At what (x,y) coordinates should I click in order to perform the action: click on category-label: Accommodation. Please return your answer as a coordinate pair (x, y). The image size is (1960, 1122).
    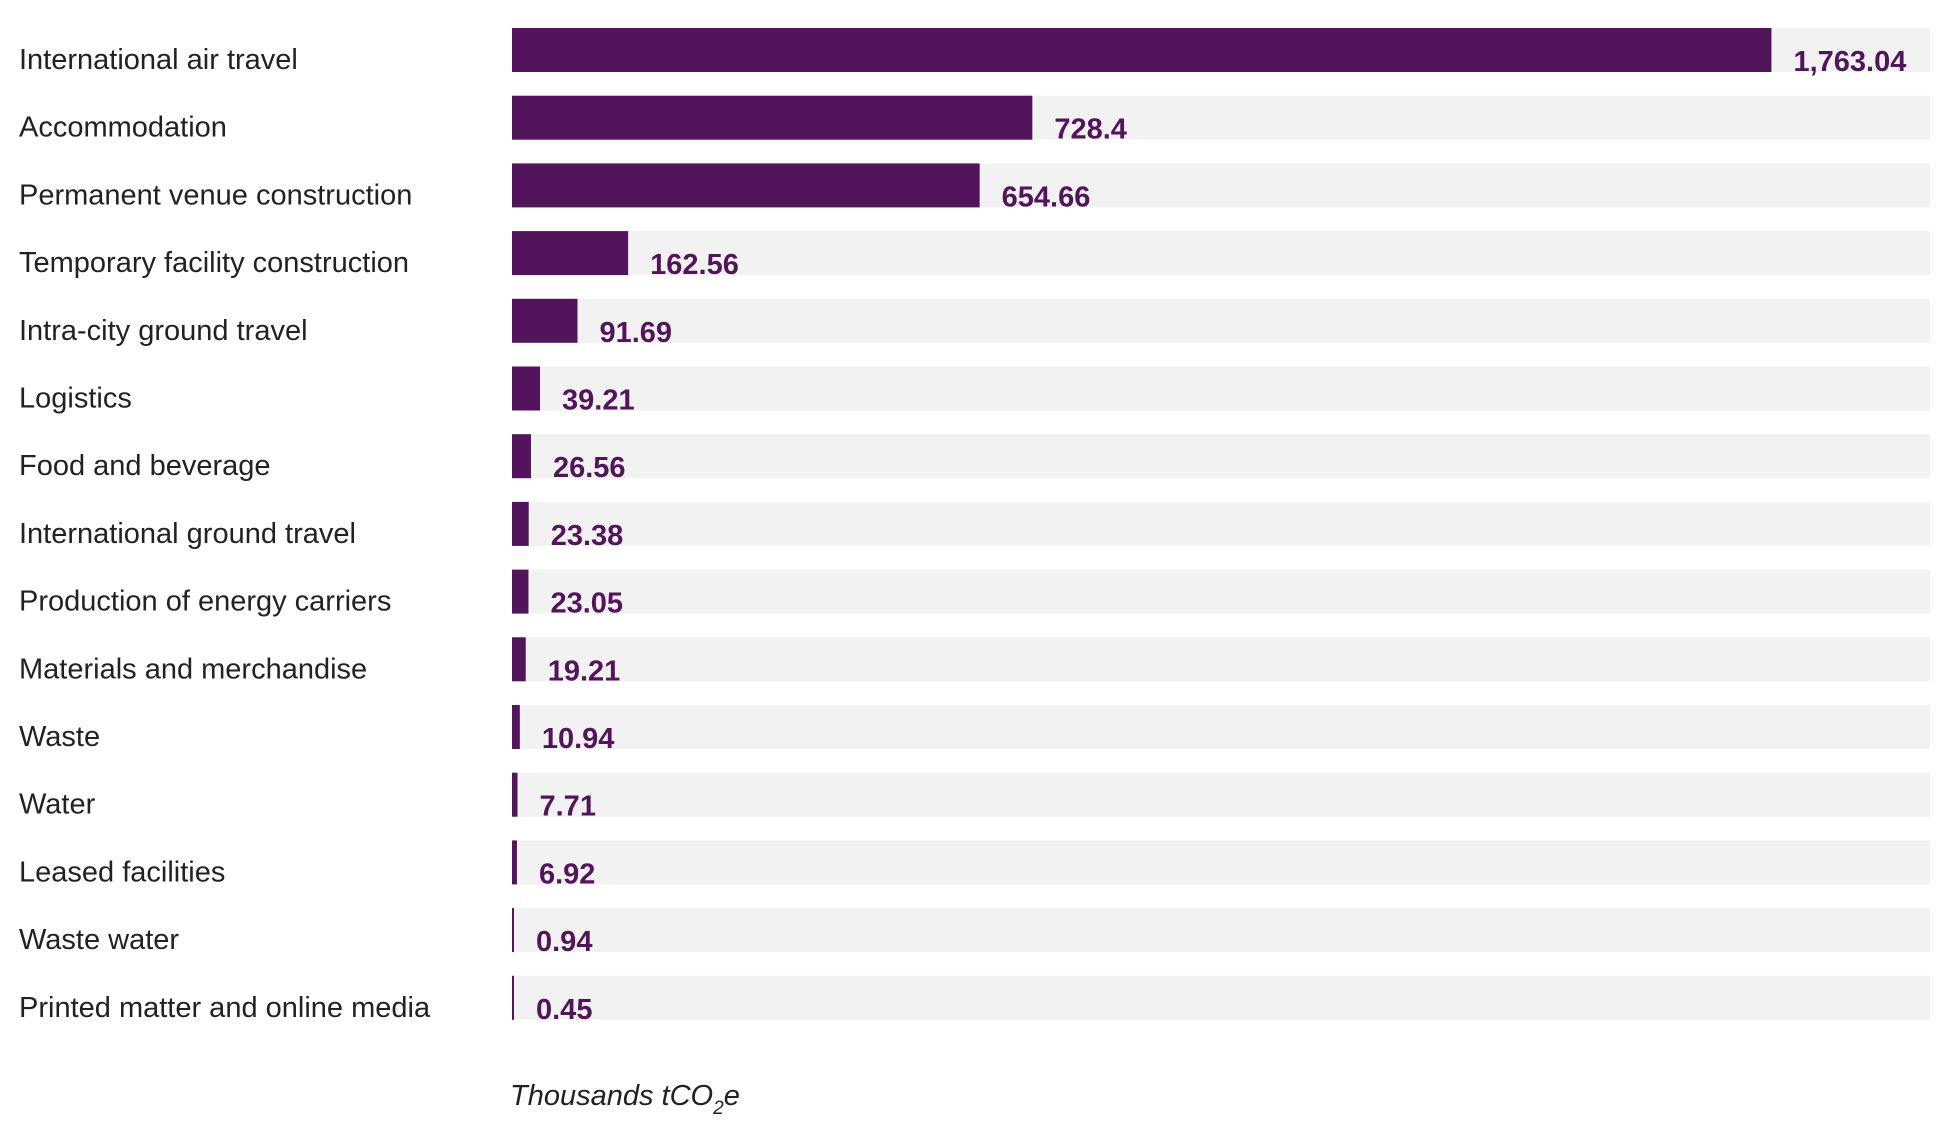
    Looking at the image, I should click on (123, 128).